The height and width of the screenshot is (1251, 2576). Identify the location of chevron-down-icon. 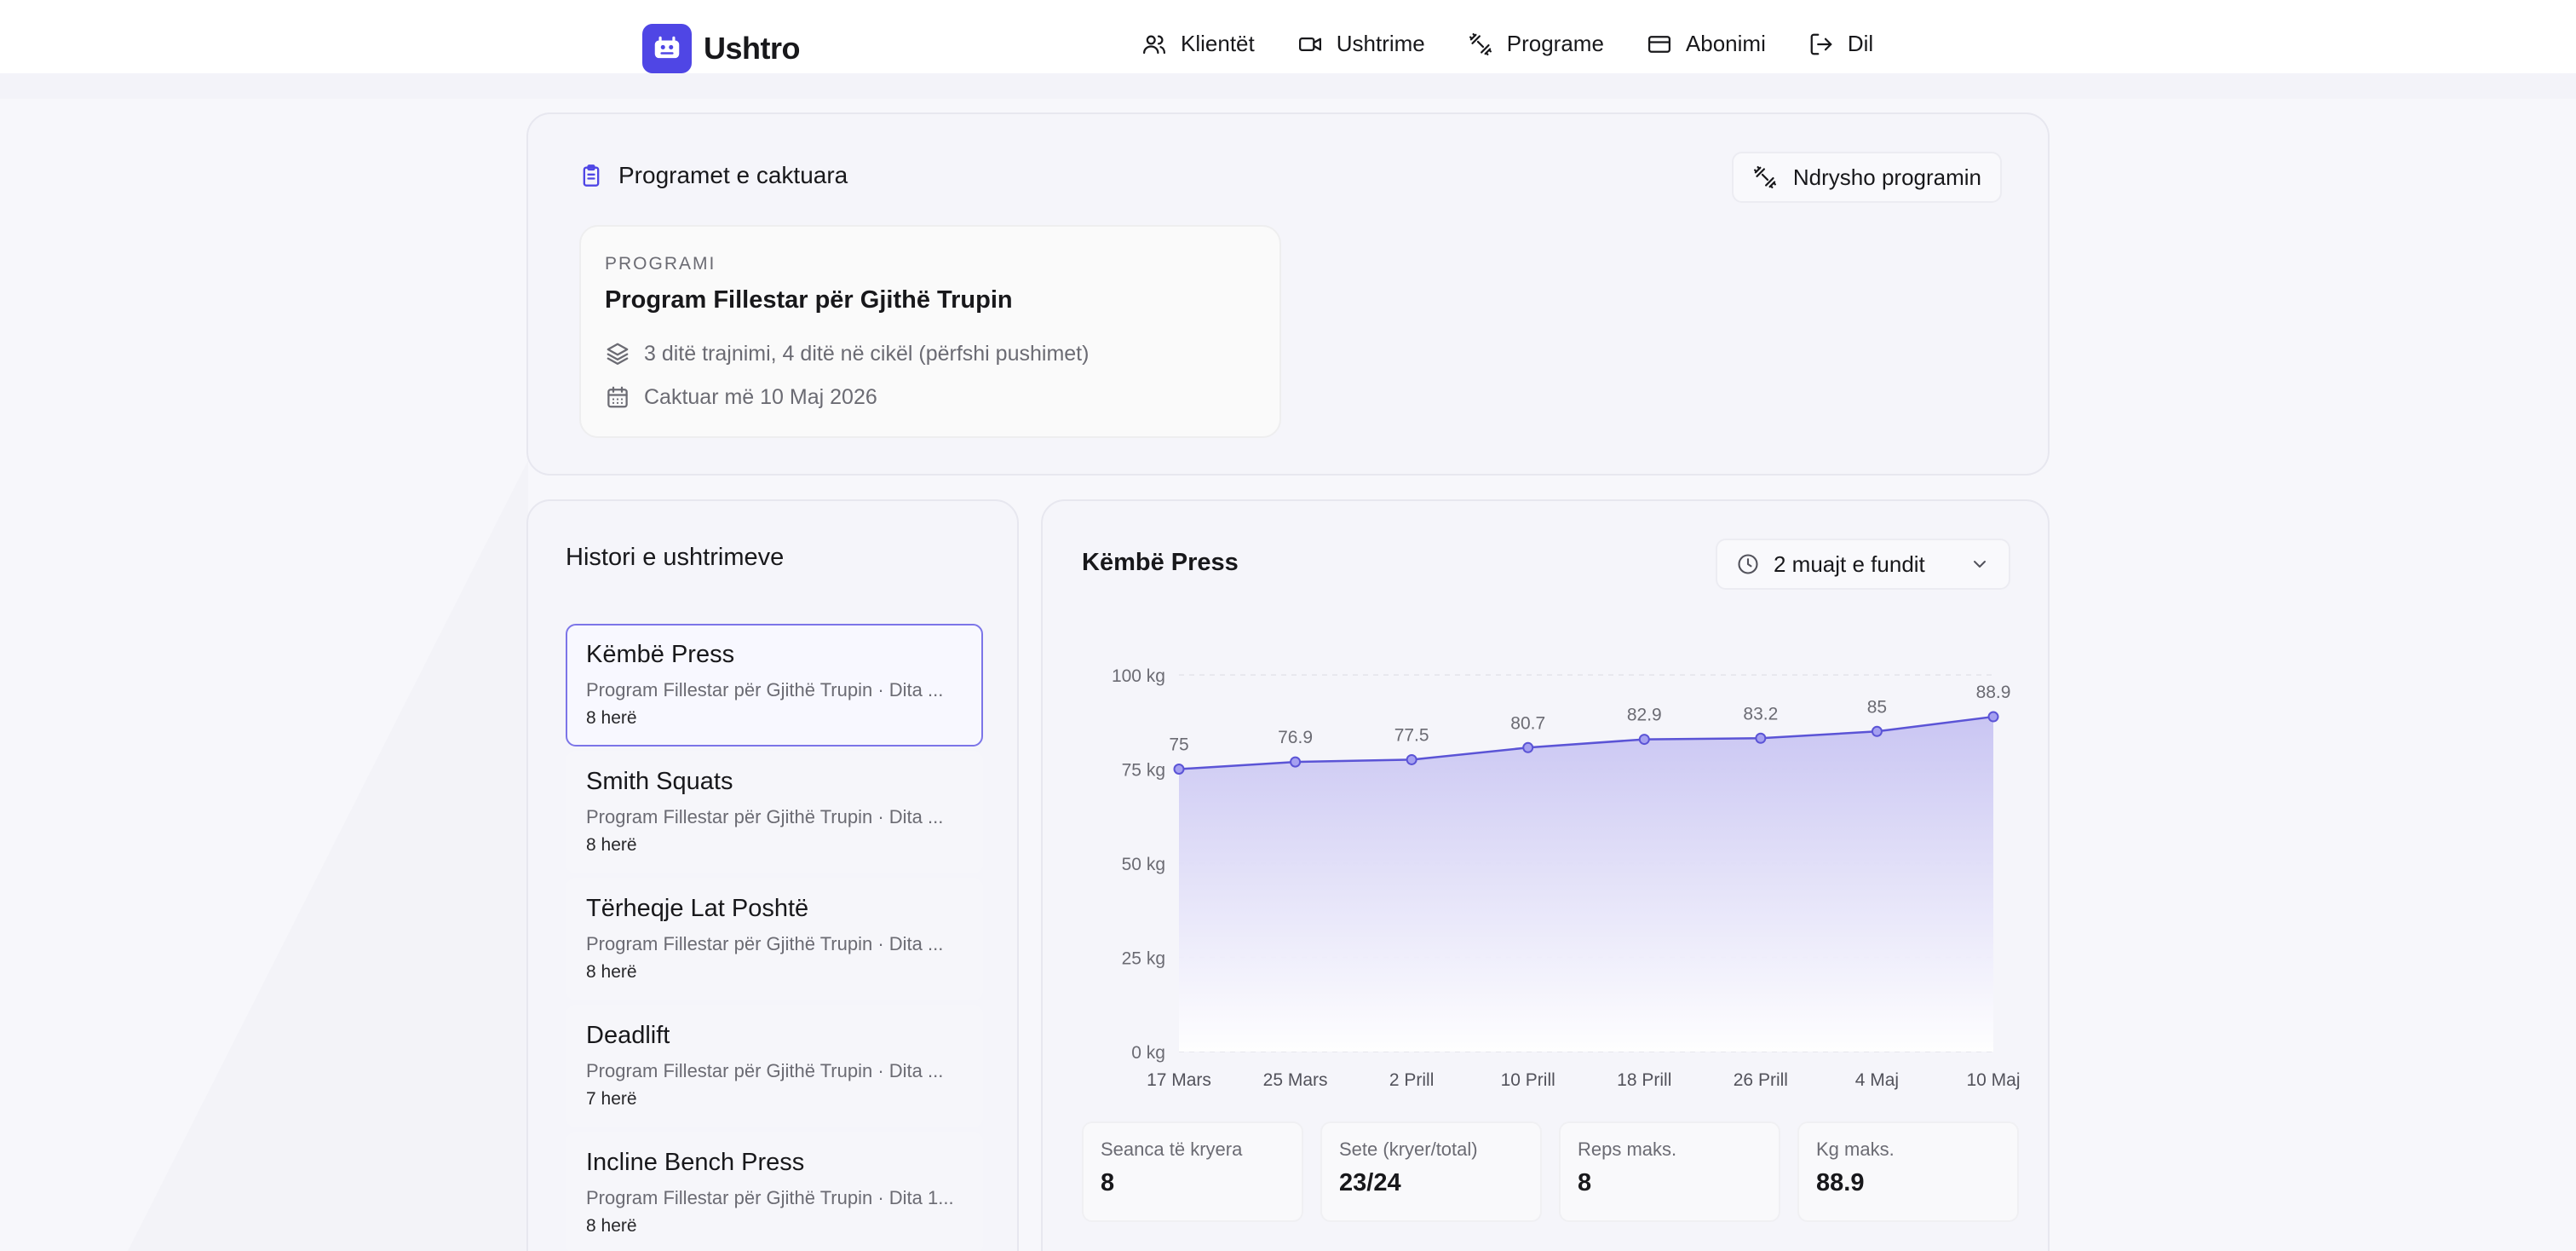
(1980, 565).